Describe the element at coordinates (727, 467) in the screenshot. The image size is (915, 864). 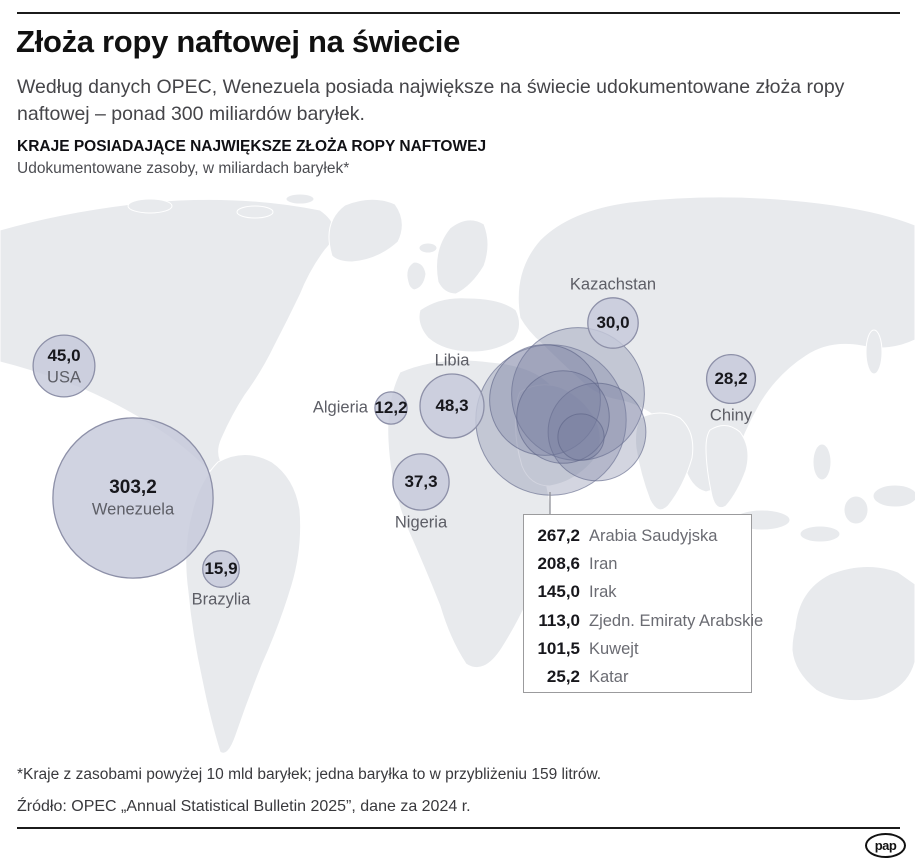
I see `region-se-asia` at that location.